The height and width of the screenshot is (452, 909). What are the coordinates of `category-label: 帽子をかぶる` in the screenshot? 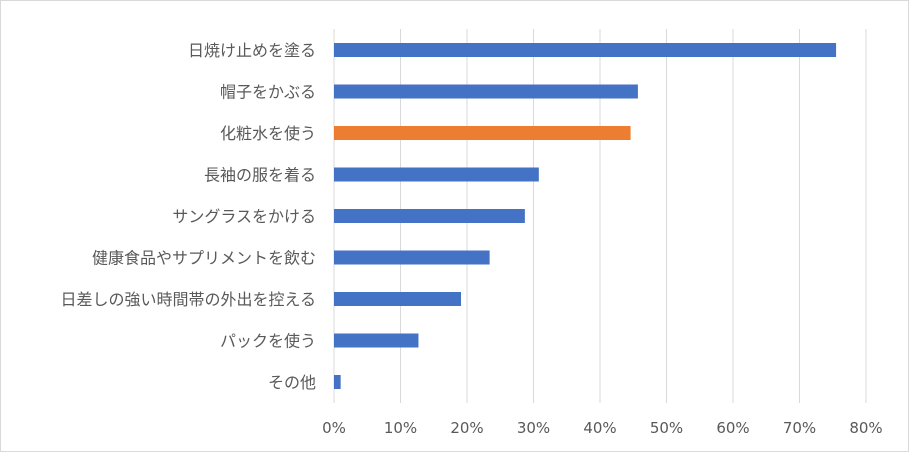 It's located at (268, 92).